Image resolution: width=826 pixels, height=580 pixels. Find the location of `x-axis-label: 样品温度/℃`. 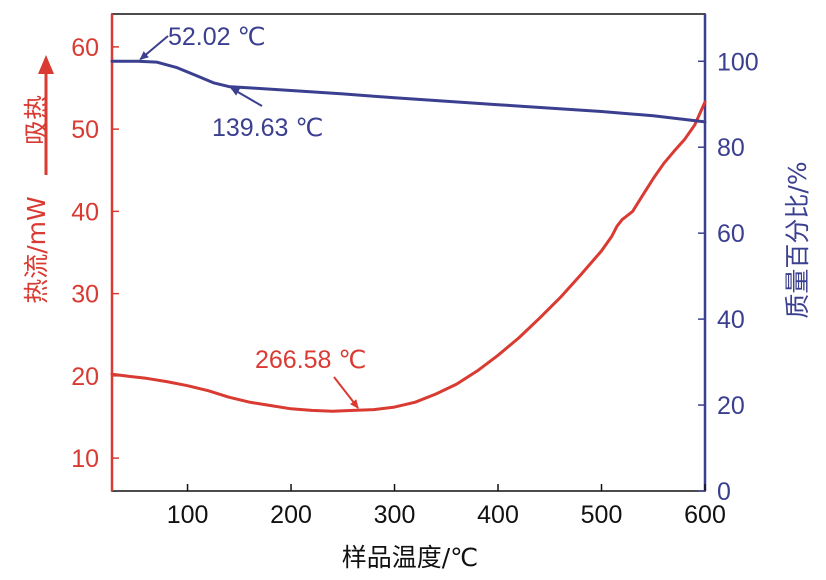

x-axis-label: 样品温度/℃ is located at coordinates (410, 557).